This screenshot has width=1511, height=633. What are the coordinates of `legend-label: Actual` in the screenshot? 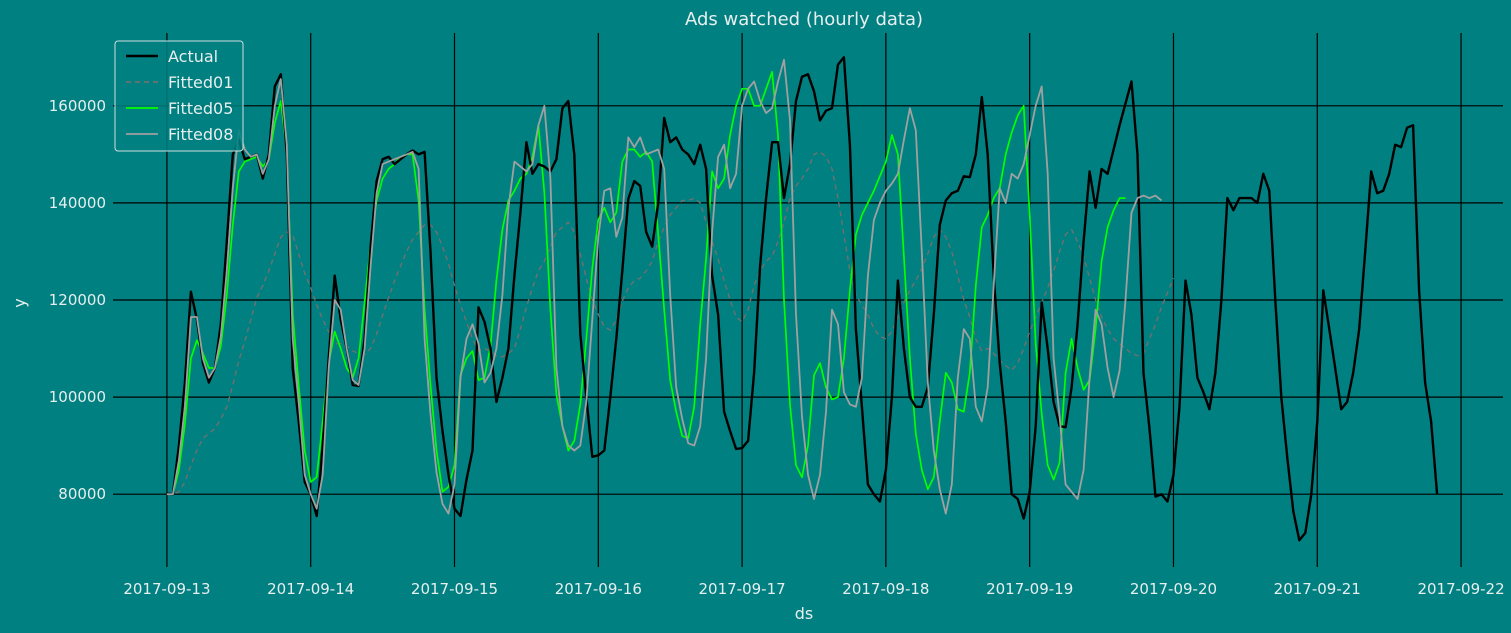 It's located at (193, 56).